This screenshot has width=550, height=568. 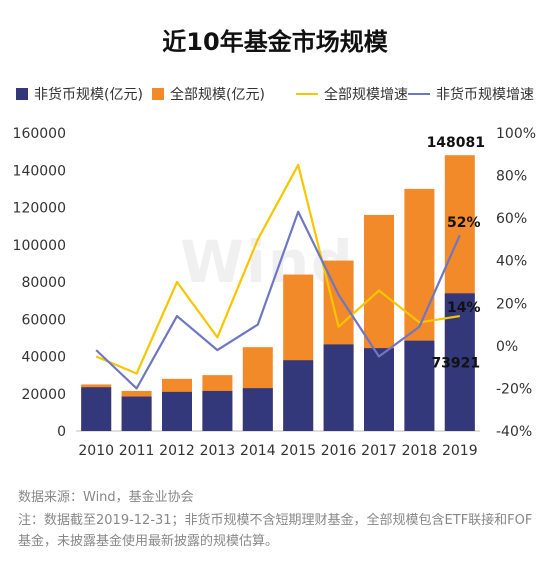 I want to click on y-left-tick-label: 0, so click(x=61, y=432).